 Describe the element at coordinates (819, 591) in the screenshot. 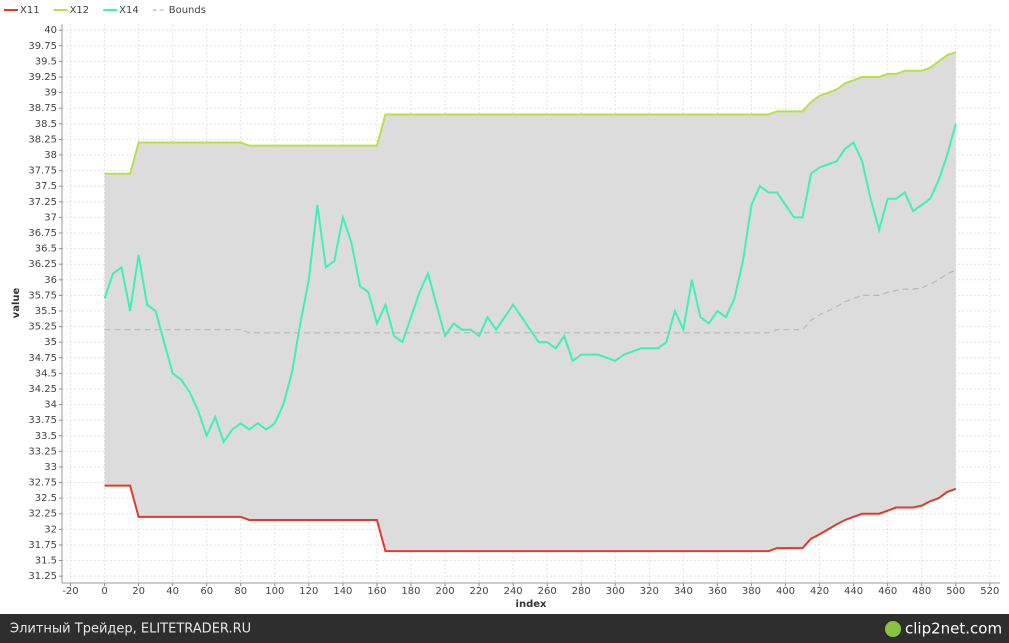

I see `x-tick-label: 420` at that location.